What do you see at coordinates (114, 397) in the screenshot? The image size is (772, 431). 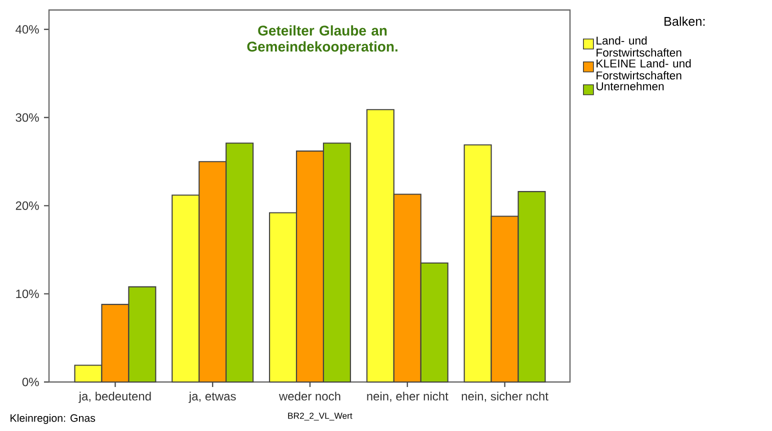 I see `x-tick-label: ja, bedeutend` at bounding box center [114, 397].